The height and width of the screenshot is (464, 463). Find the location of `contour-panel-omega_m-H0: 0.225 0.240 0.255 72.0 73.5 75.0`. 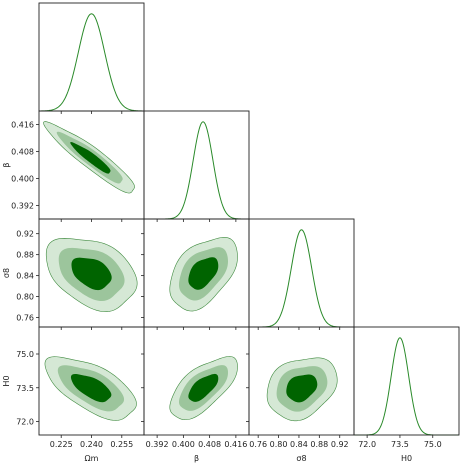

contour-panel-omega_m-H0: 0.225 0.240 0.255 72.0 73.5 75.0 is located at coordinates (80, 387).